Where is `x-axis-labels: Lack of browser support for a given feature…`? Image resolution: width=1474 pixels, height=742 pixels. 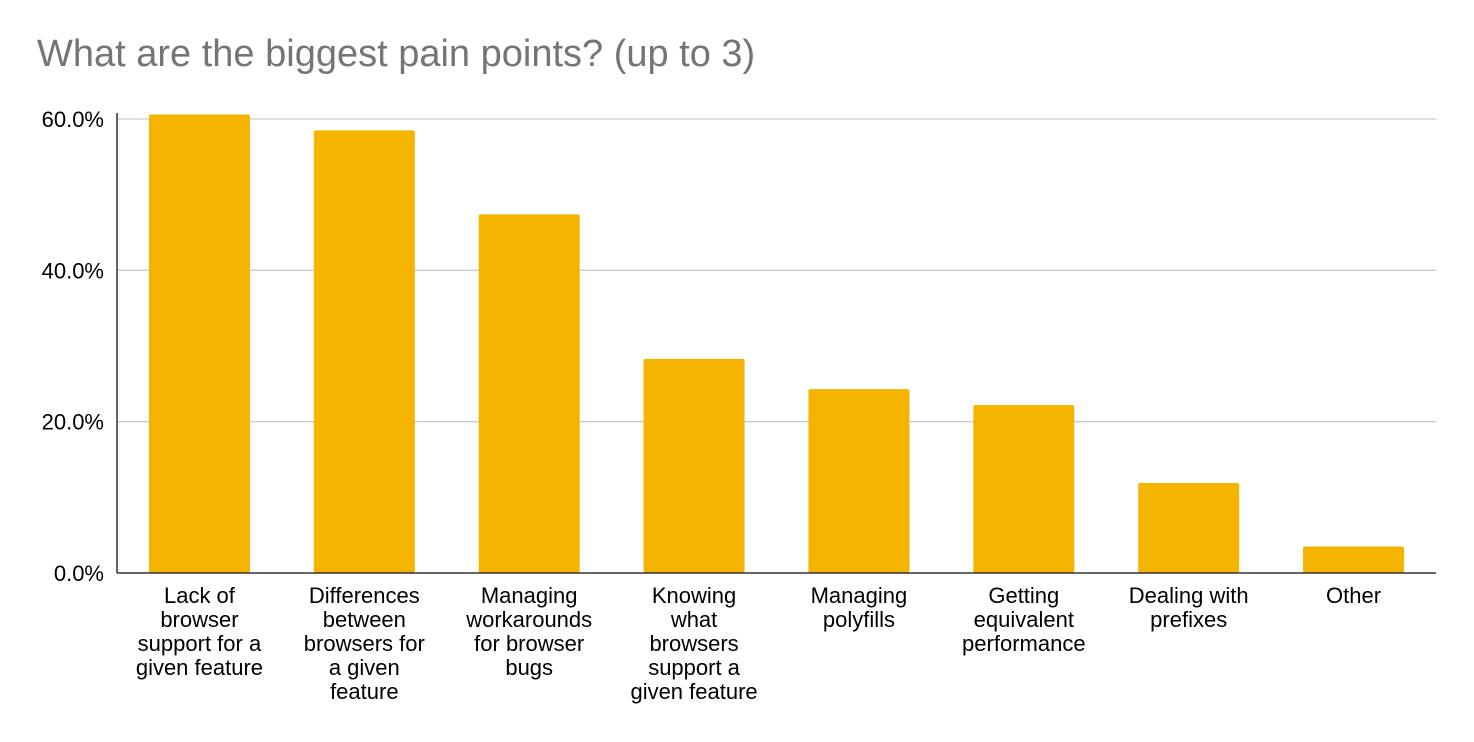
x-axis-labels: Lack of browser support for a given feature… is located at coordinates (758, 643).